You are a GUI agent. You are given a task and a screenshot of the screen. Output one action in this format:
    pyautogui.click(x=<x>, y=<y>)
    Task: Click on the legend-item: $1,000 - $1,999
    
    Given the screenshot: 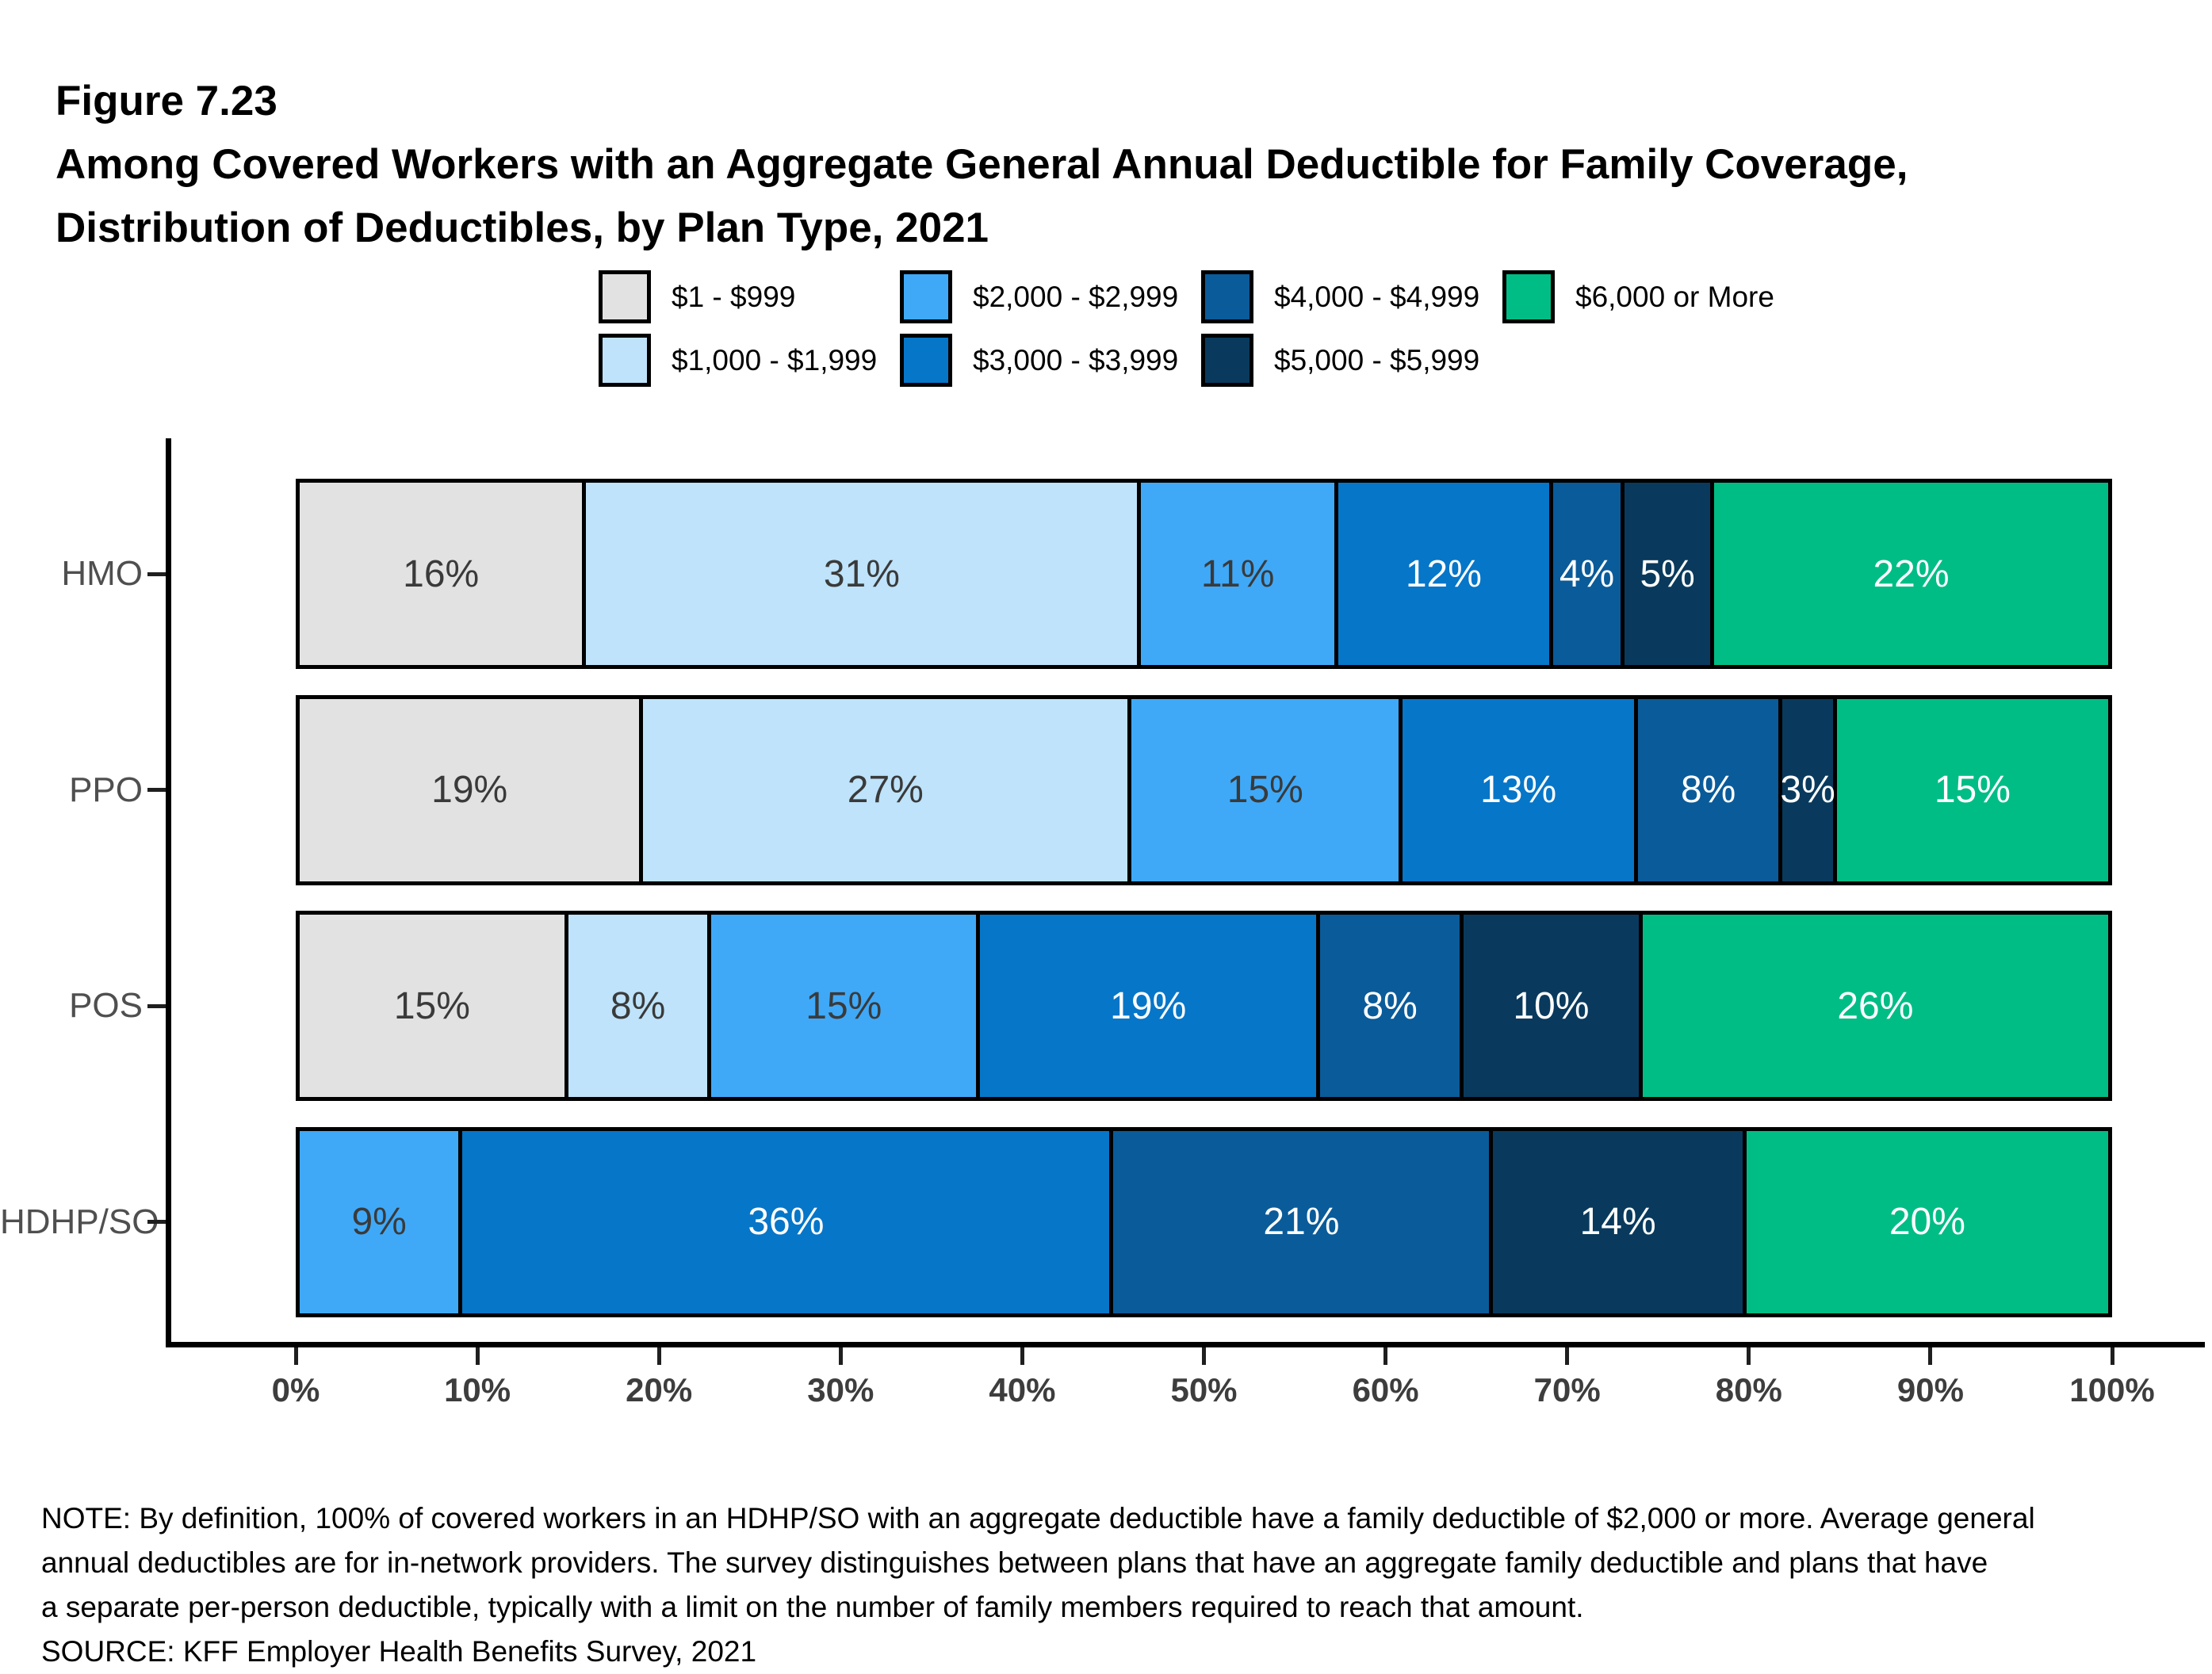 What is the action you would take?
    pyautogui.click(x=749, y=360)
    